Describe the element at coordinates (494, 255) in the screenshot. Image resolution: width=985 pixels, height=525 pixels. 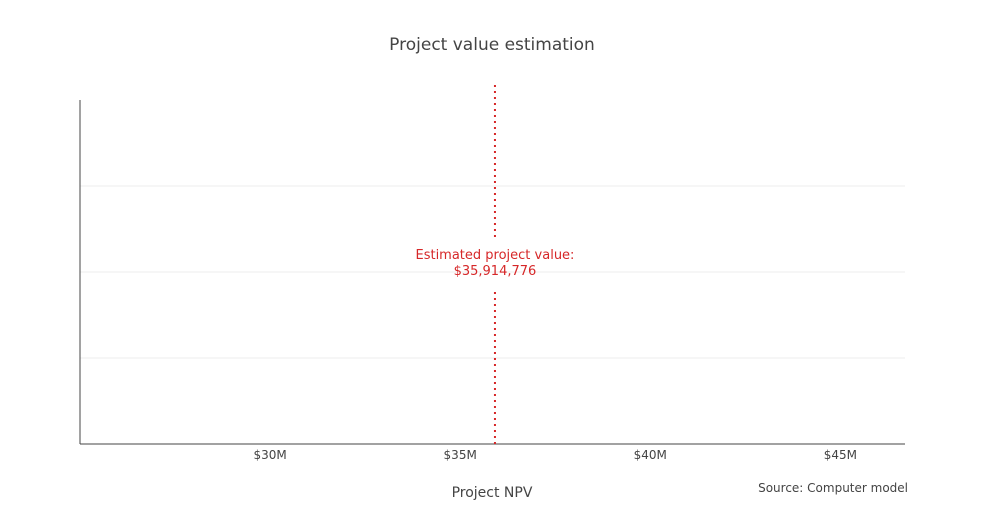
I see `annotation-label: Estimated project value:` at that location.